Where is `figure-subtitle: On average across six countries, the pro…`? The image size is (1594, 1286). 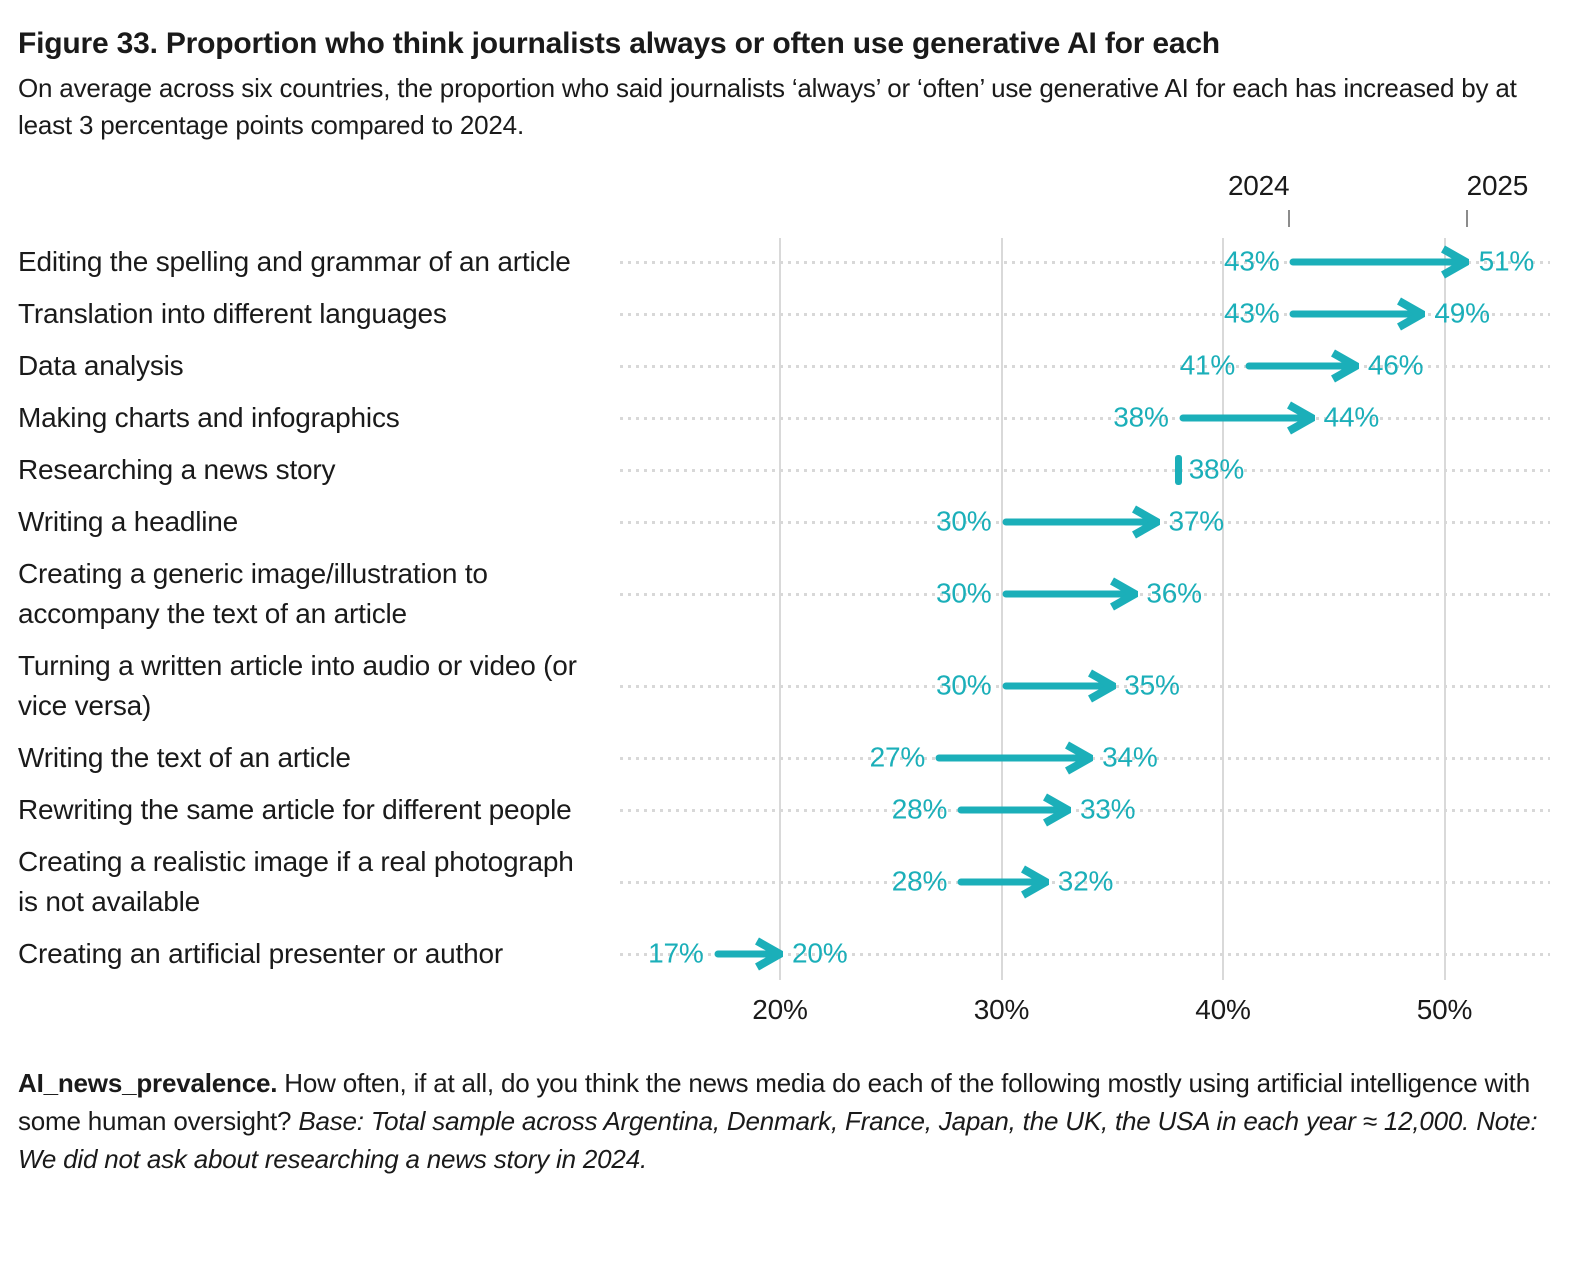
figure-subtitle: On average across six countries, the pro… is located at coordinates (767, 106).